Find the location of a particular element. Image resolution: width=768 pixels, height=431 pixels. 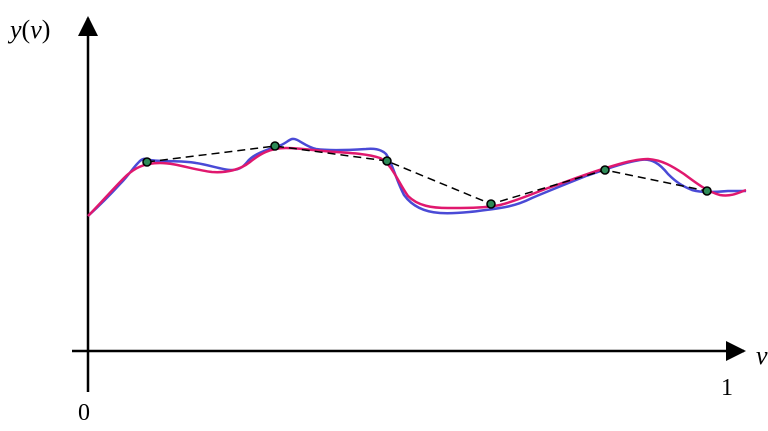

x-end-label: 1 is located at coordinates (727, 388).